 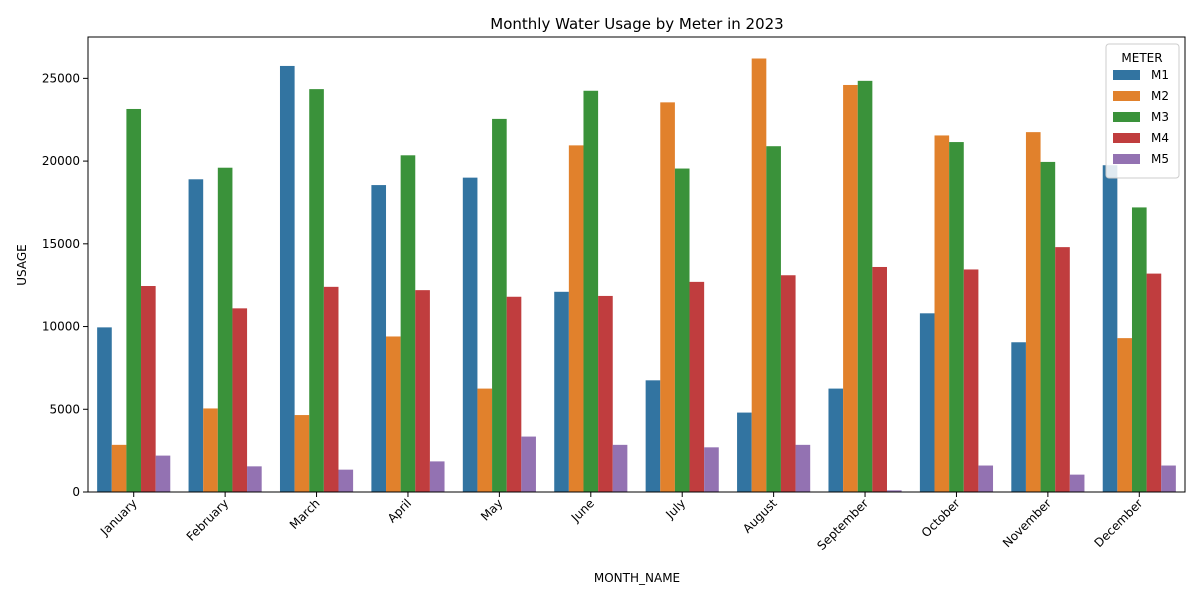 I want to click on bar-m1-july, so click(x=653, y=436).